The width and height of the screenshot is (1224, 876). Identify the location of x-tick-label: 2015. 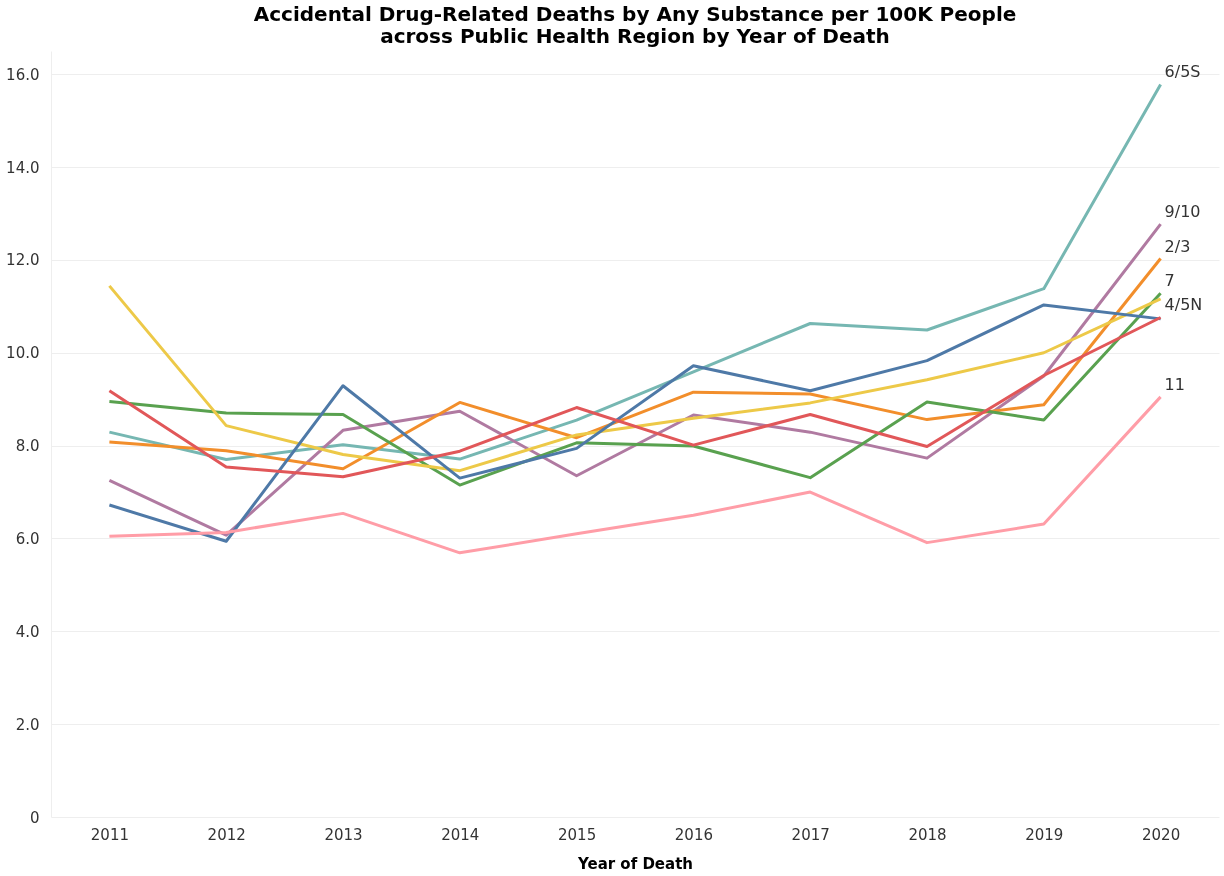
(577, 834).